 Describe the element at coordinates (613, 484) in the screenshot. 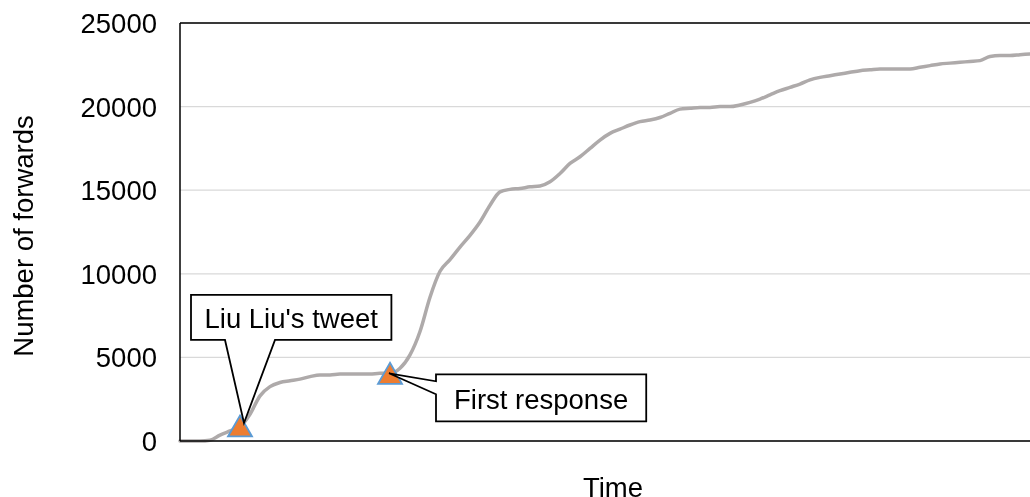

I see `x-axis-title: Time` at that location.